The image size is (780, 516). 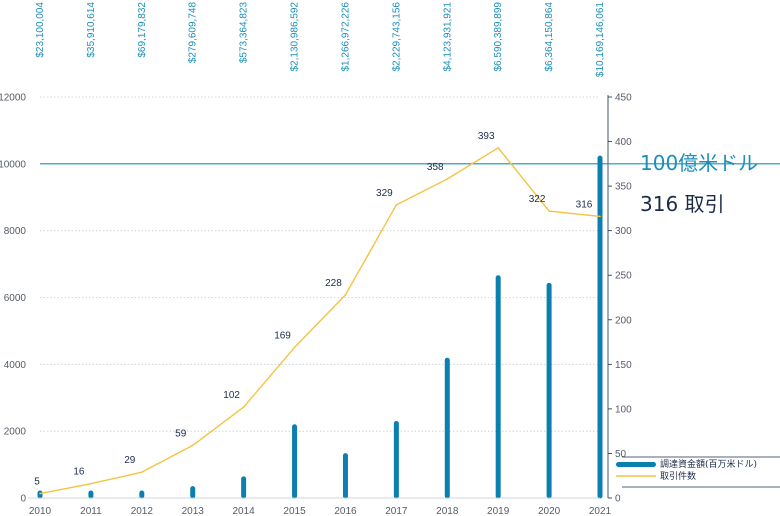 What do you see at coordinates (37, 482) in the screenshot?
I see `data-label: 5` at bounding box center [37, 482].